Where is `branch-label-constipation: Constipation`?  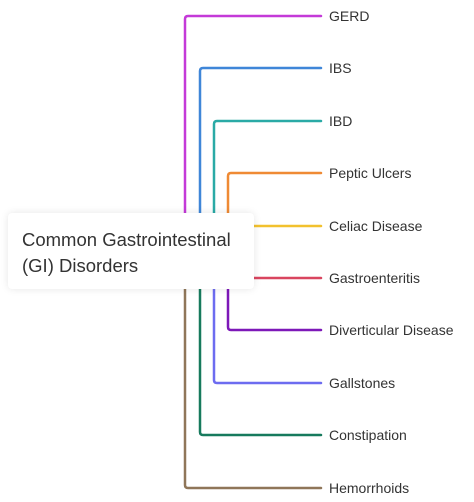 branch-label-constipation: Constipation is located at coordinates (368, 435).